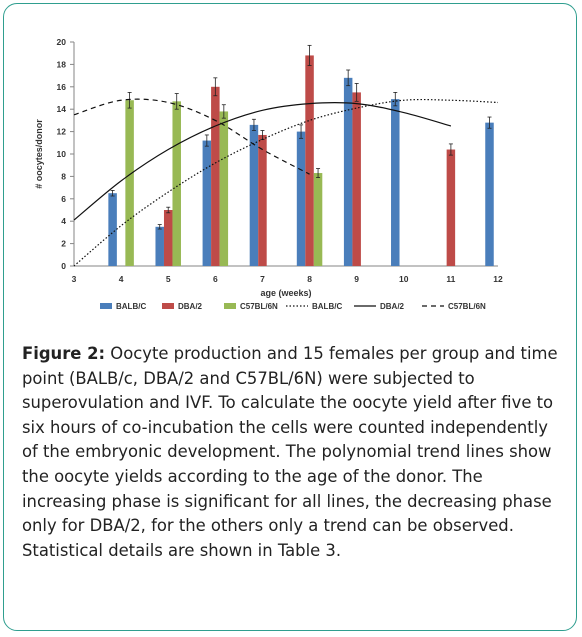 The width and height of the screenshot is (582, 637). Describe the element at coordinates (262, 279) in the screenshot. I see `x-tick-label: 7` at that location.